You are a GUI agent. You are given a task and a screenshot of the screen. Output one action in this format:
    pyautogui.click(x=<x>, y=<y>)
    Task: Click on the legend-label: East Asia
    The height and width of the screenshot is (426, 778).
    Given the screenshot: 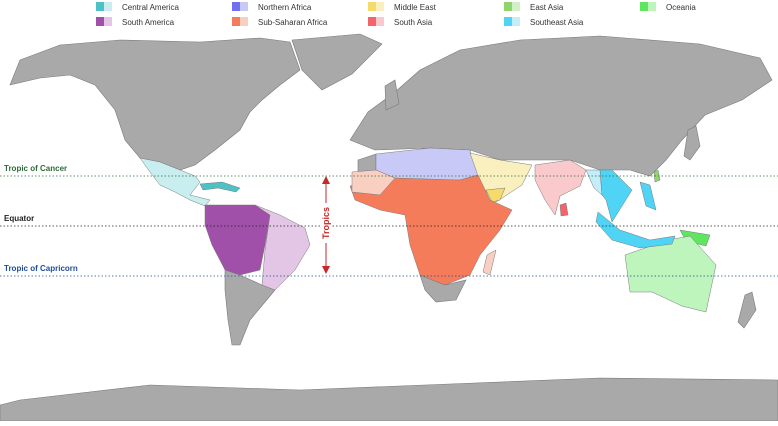 What is the action you would take?
    pyautogui.click(x=547, y=7)
    